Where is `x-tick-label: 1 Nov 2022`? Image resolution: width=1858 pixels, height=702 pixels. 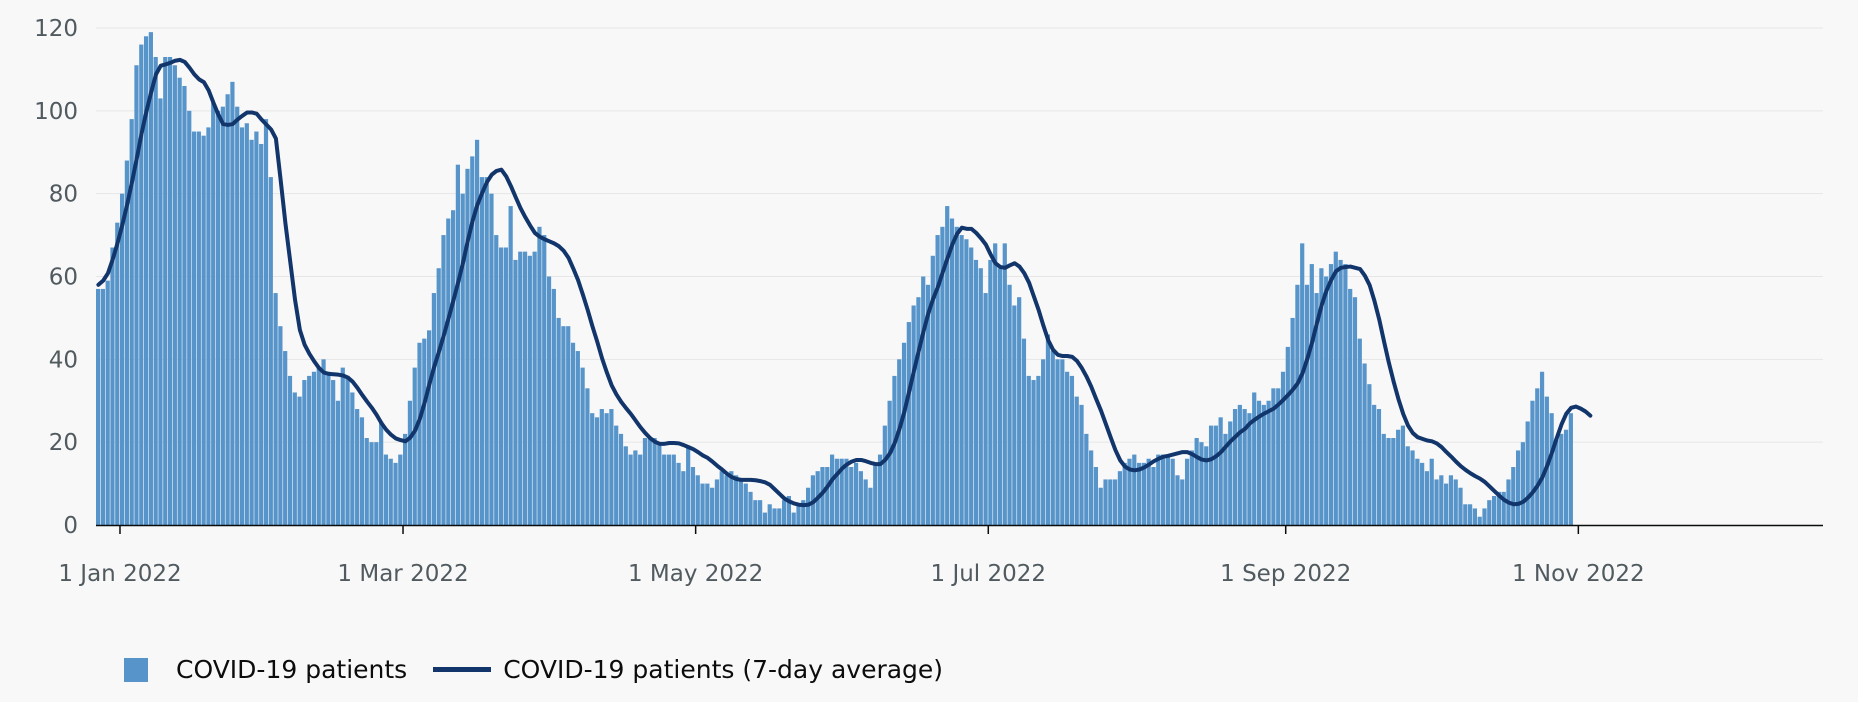 x-tick-label: 1 Nov 2022 is located at coordinates (1578, 574).